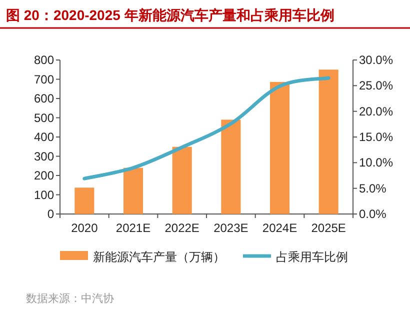 The height and width of the screenshot is (328, 410). What do you see at coordinates (376, 85) in the screenshot?
I see `y2-tick-label: 25.0%` at bounding box center [376, 85].